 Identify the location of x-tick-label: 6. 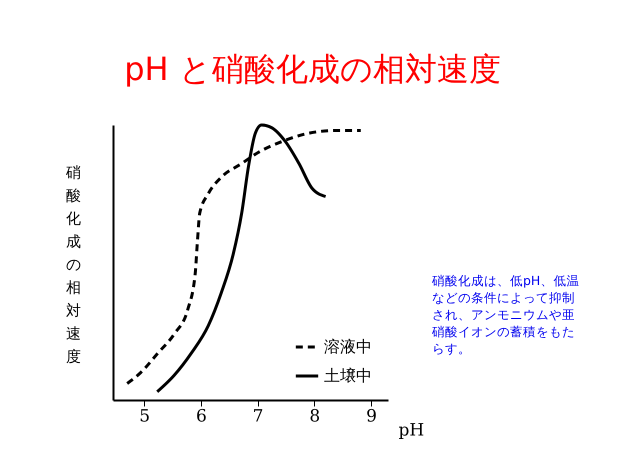
(201, 416).